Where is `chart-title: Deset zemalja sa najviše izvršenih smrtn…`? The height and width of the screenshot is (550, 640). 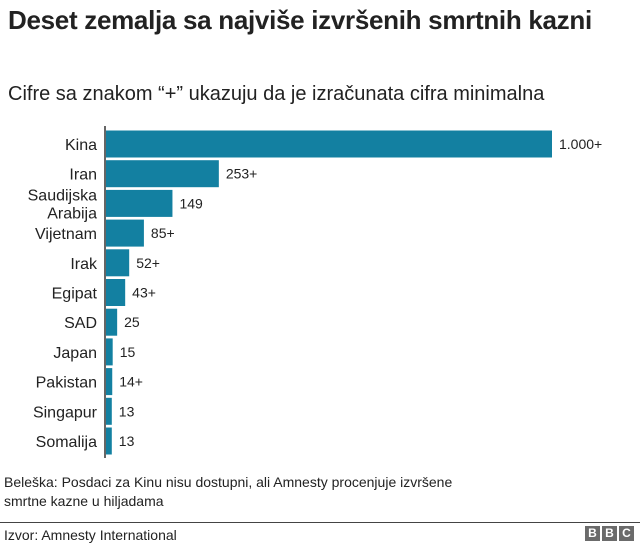 chart-title: Deset zemalja sa najviše izvršenih smrtn… is located at coordinates (300, 20).